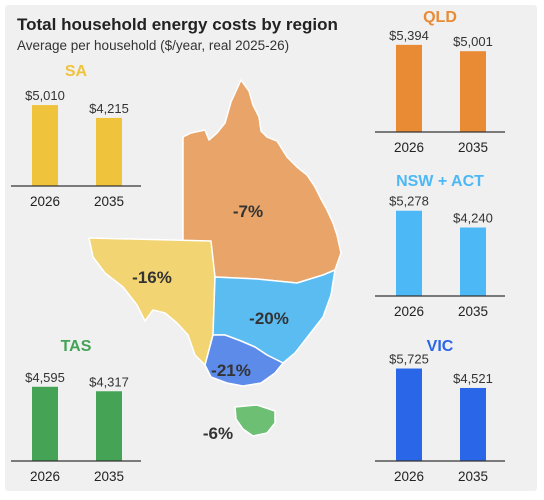  I want to click on bar-panel-nsw-act: NSW + ACT $5,278 2026 $4,240 2035, so click(440, 248).